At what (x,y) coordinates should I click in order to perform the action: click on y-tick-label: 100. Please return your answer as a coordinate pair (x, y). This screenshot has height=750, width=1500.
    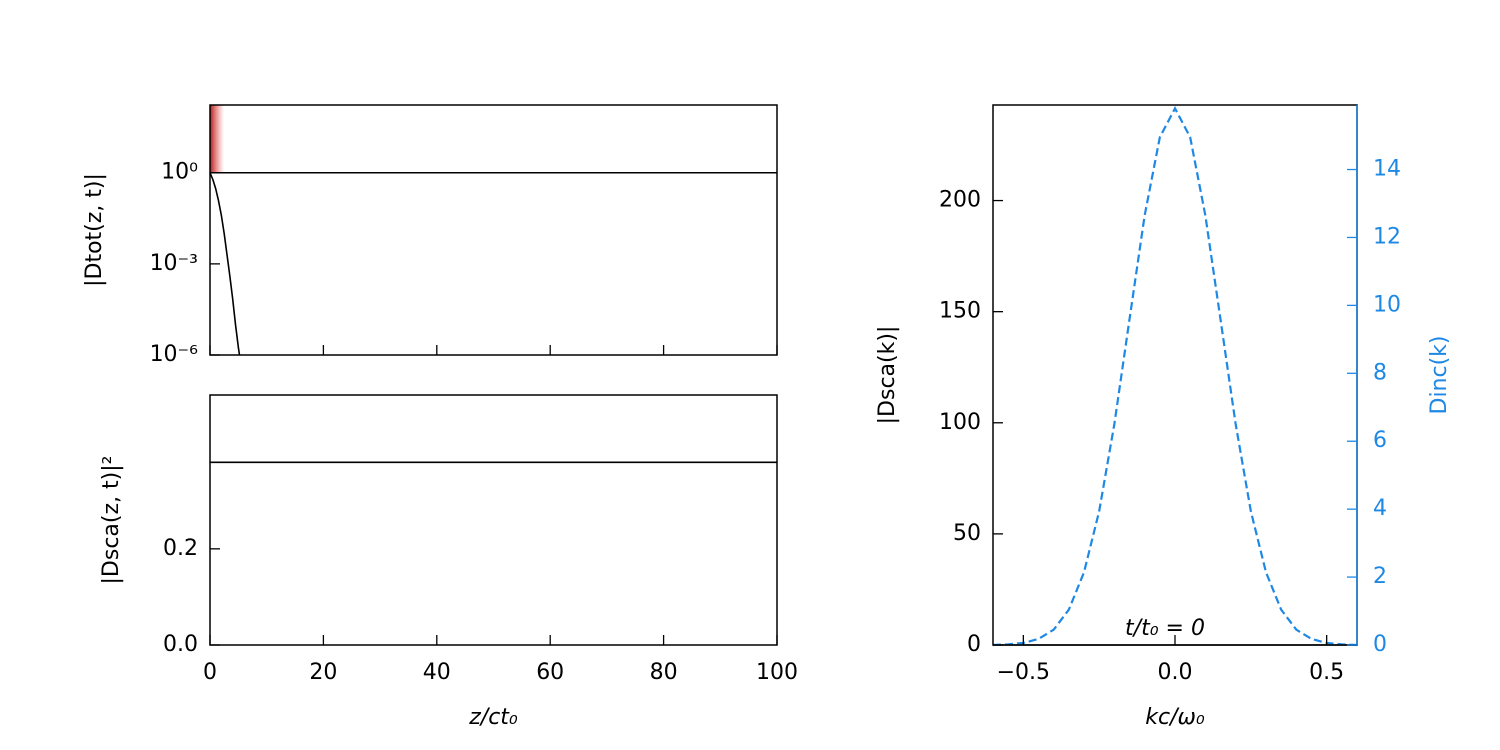
    Looking at the image, I should click on (960, 422).